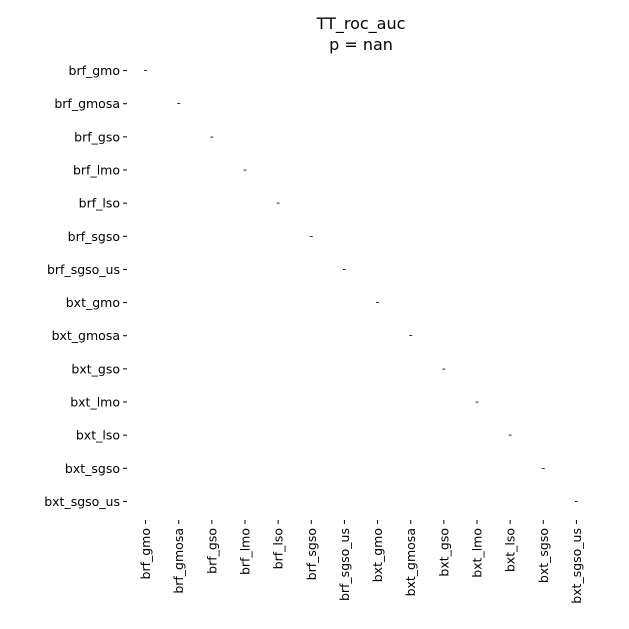 The width and height of the screenshot is (629, 629). Describe the element at coordinates (83, 269) in the screenshot. I see `y-tick-label: brf_sgso_us` at that location.